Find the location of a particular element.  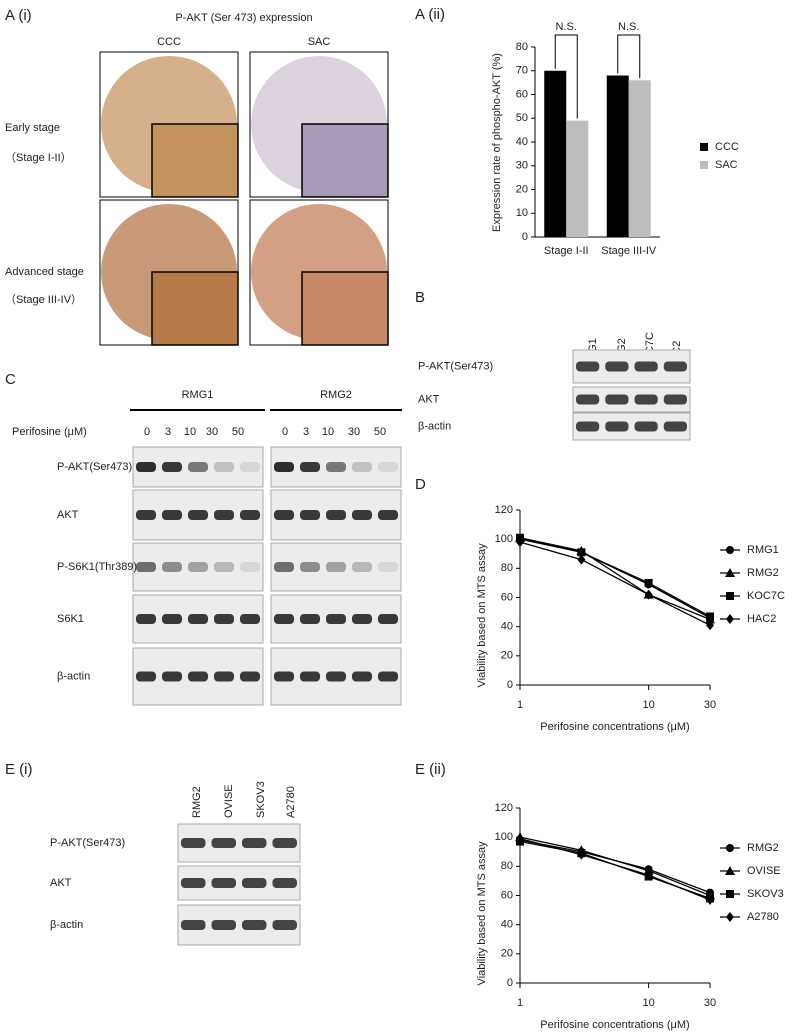

panel-label: E (ii) is located at coordinates (430, 769).